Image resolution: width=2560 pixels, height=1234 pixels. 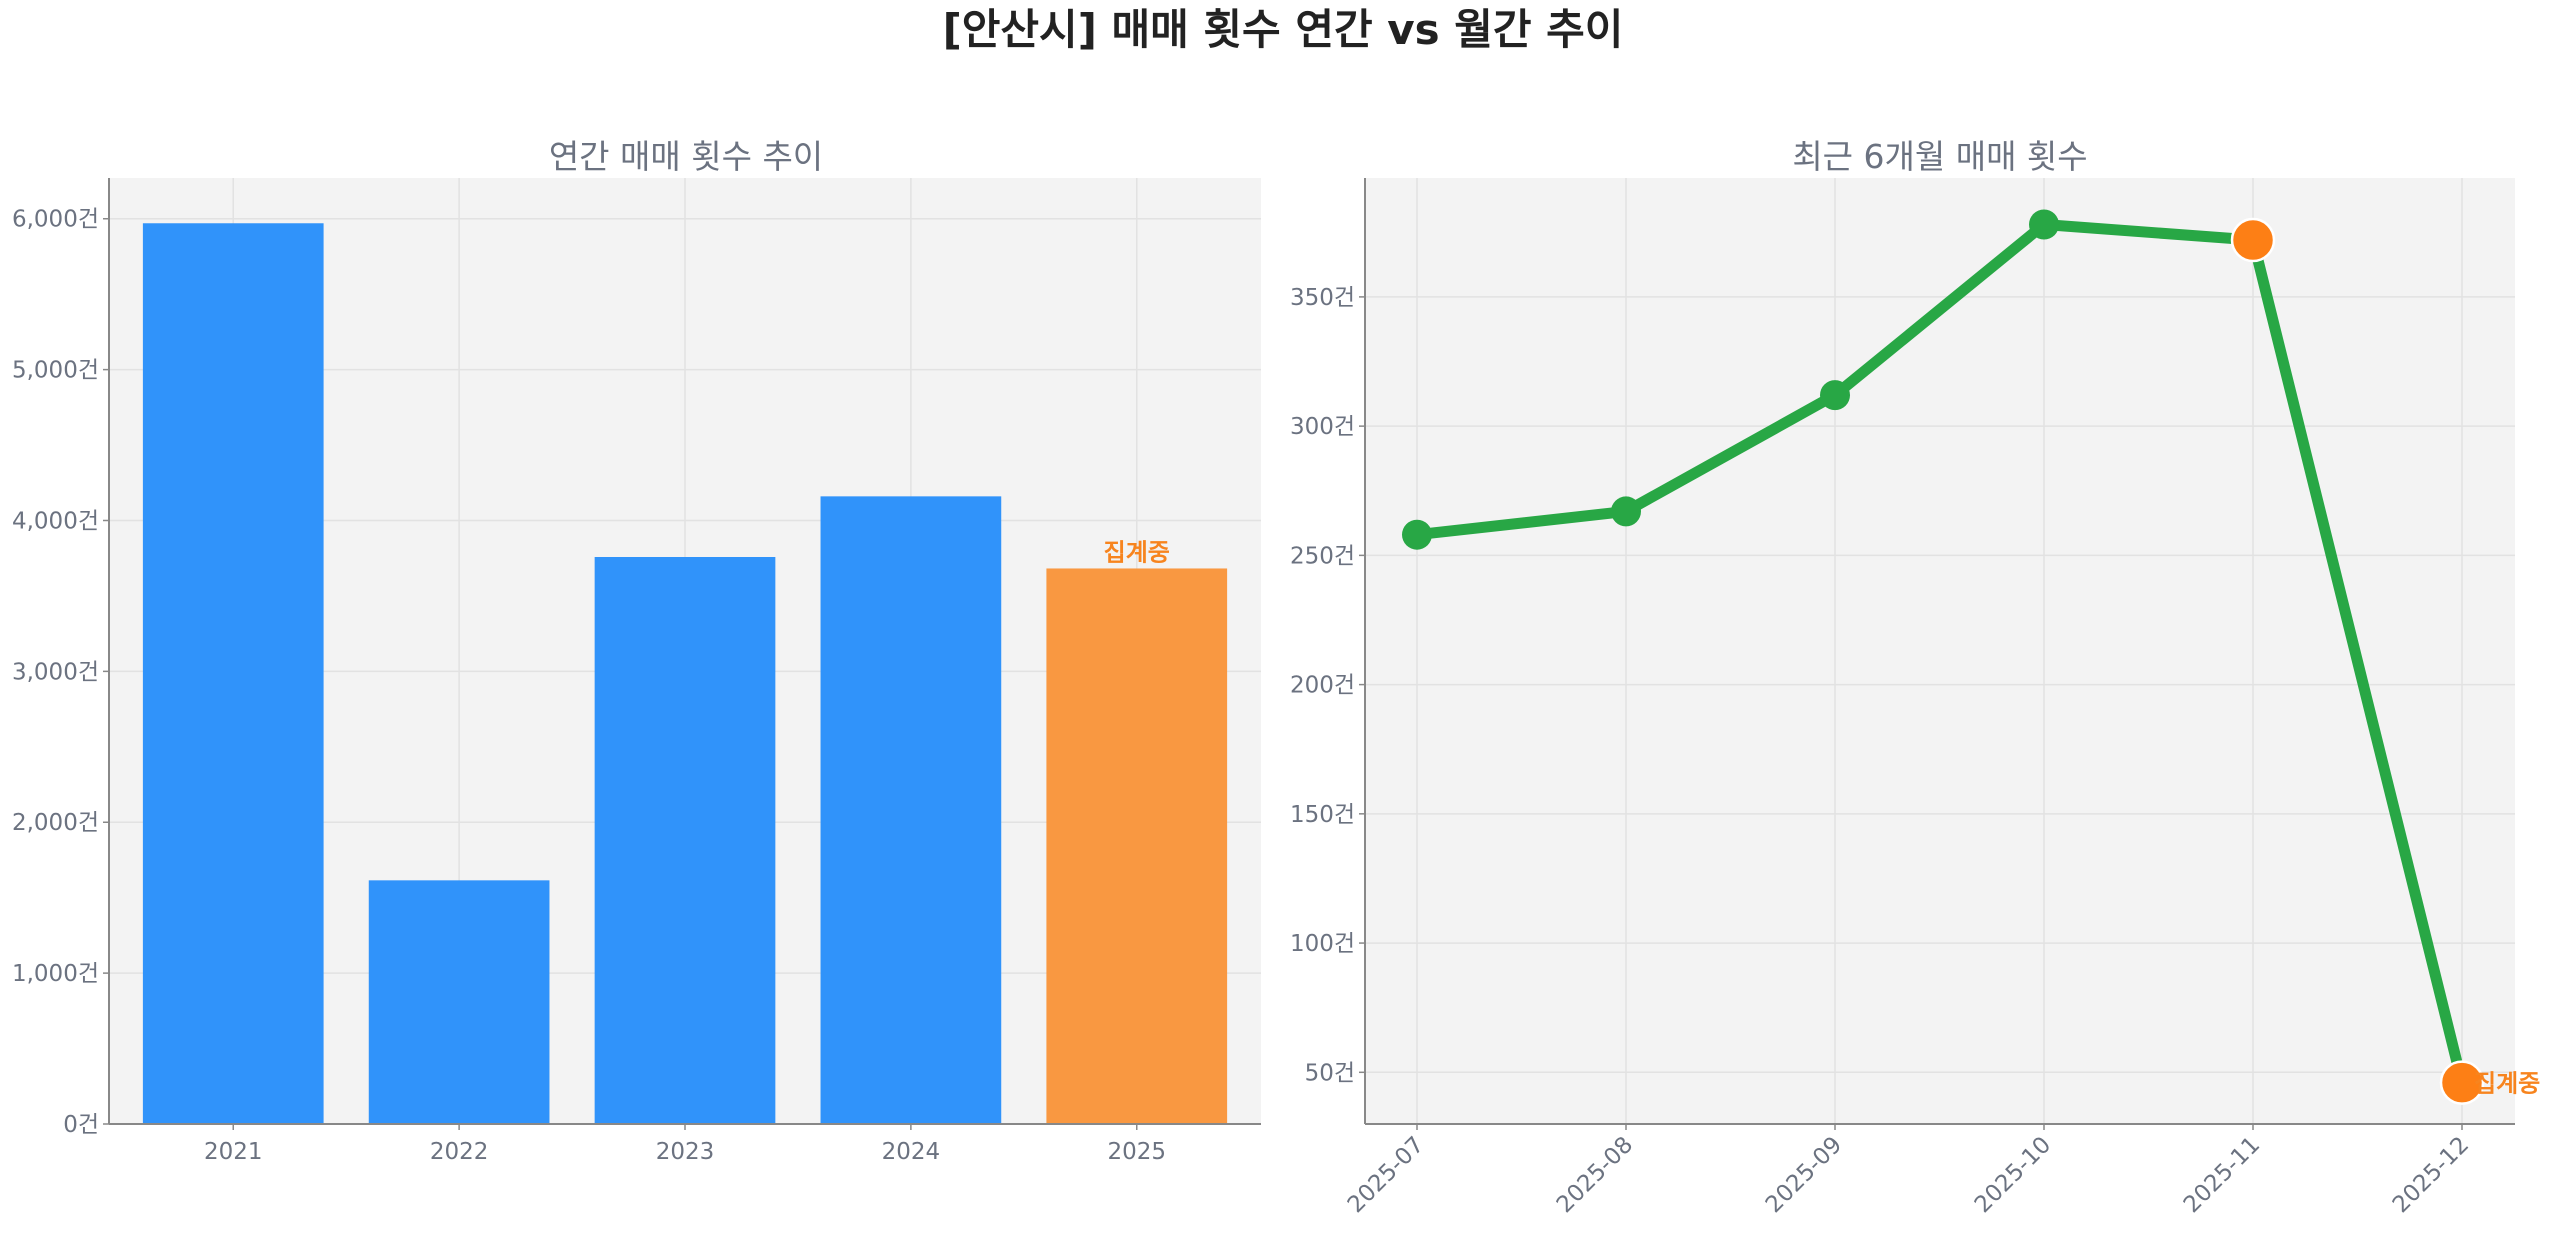 I want to click on x-tick-label: 2025-09, so click(x=1804, y=1175).